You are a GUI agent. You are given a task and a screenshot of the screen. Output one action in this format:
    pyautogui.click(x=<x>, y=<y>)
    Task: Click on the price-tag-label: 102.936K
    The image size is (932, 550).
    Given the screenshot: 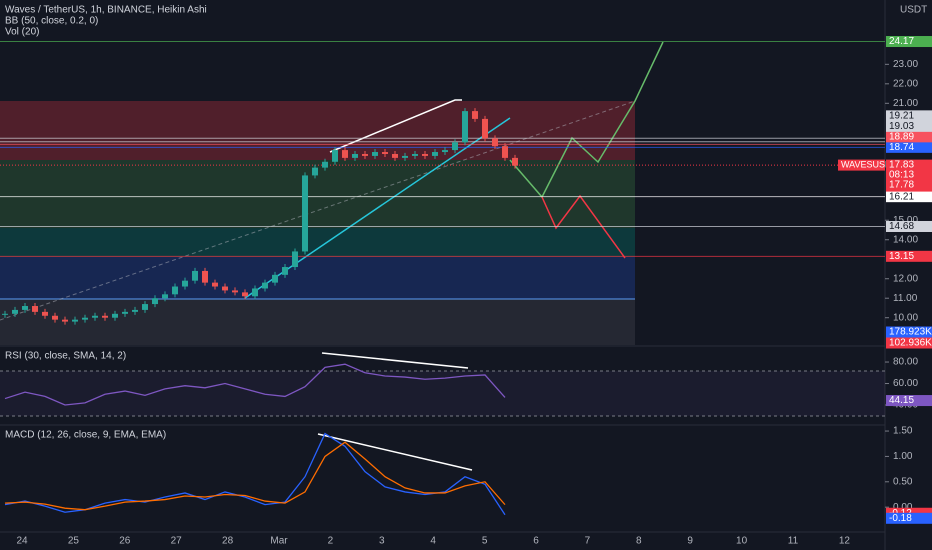 What is the action you would take?
    pyautogui.click(x=910, y=343)
    